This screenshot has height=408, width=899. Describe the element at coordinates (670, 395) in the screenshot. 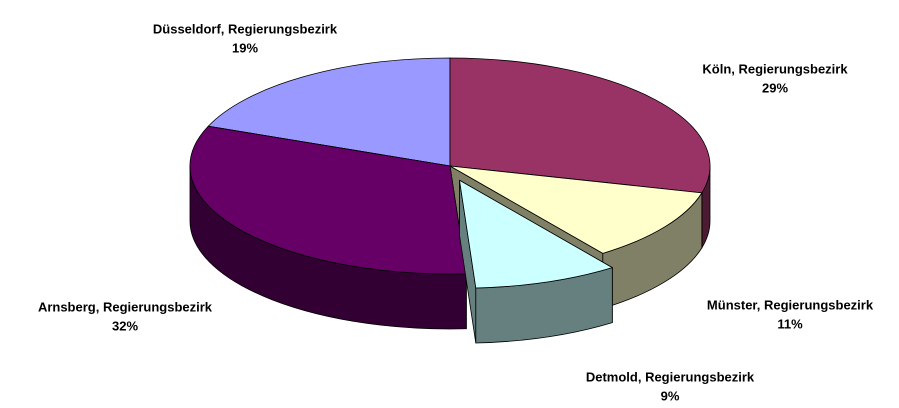

I see `slice-value-label: 9%` at that location.